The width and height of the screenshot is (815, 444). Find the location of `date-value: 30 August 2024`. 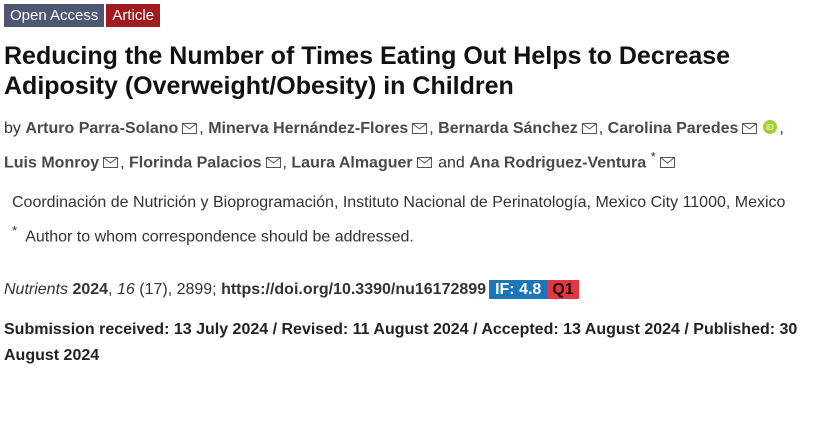

date-value: 30 August 2024 is located at coordinates (401, 342).